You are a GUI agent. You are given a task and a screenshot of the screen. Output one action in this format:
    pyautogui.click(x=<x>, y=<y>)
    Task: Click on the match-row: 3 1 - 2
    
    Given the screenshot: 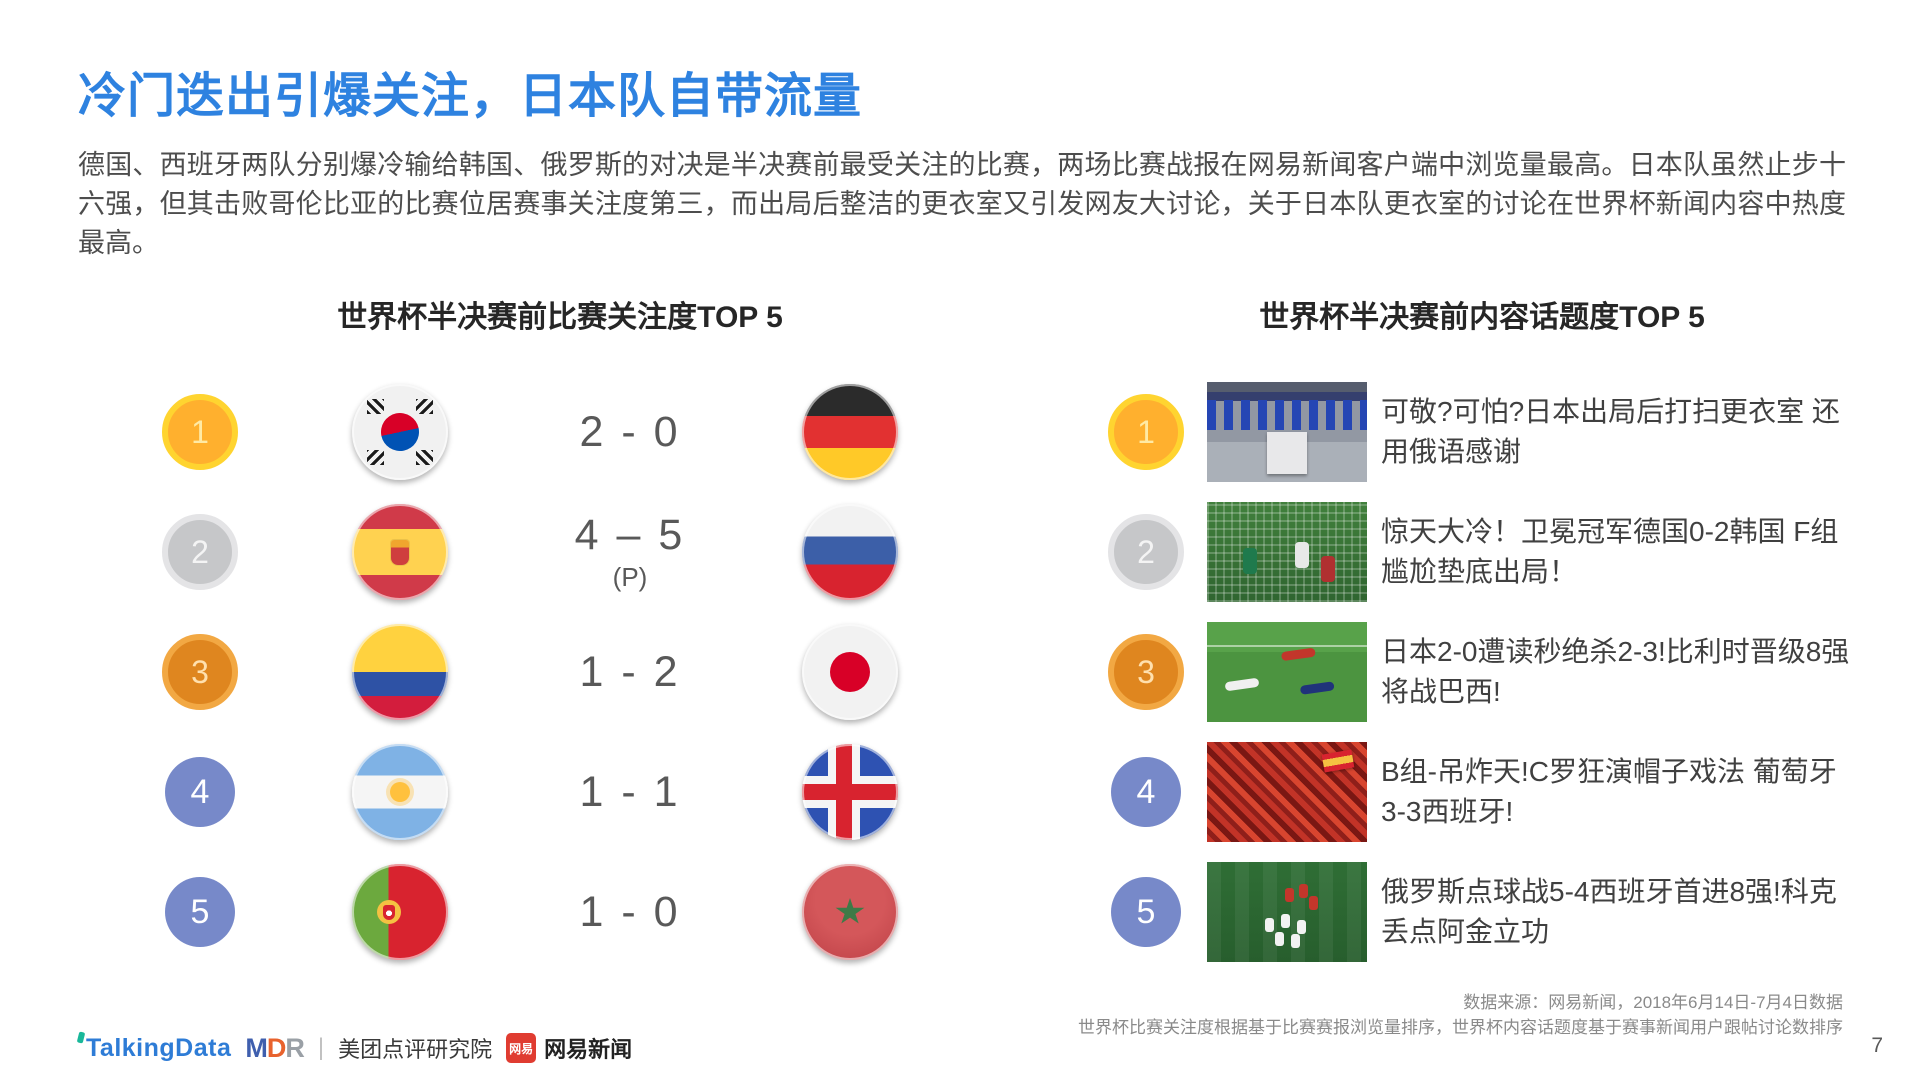 What is the action you would take?
    pyautogui.click(x=560, y=672)
    